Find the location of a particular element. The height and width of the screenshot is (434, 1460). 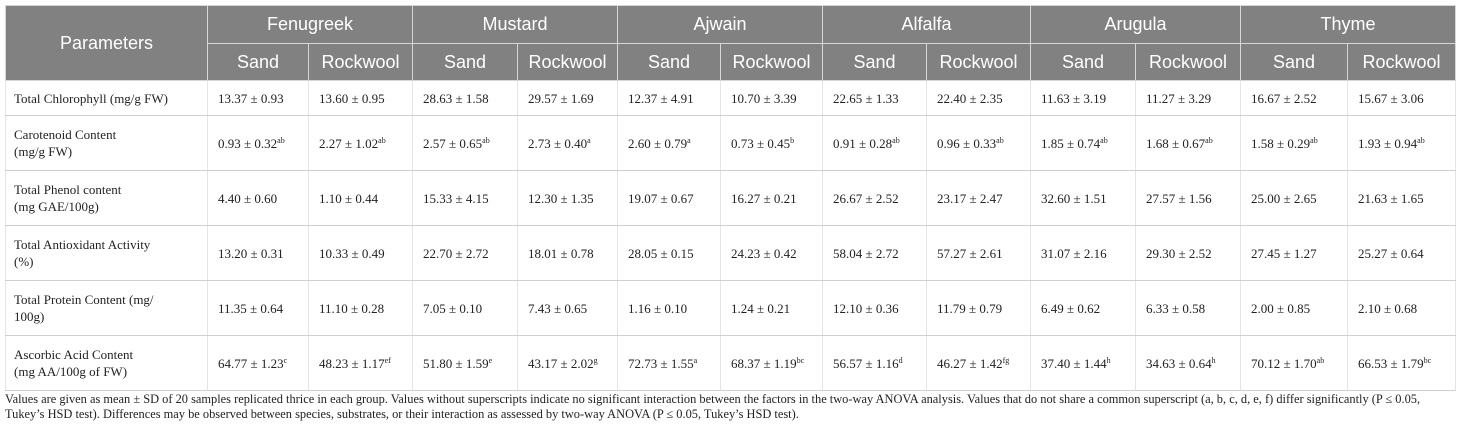

cell-value: 58.04 ± 2.72 is located at coordinates (866, 253).